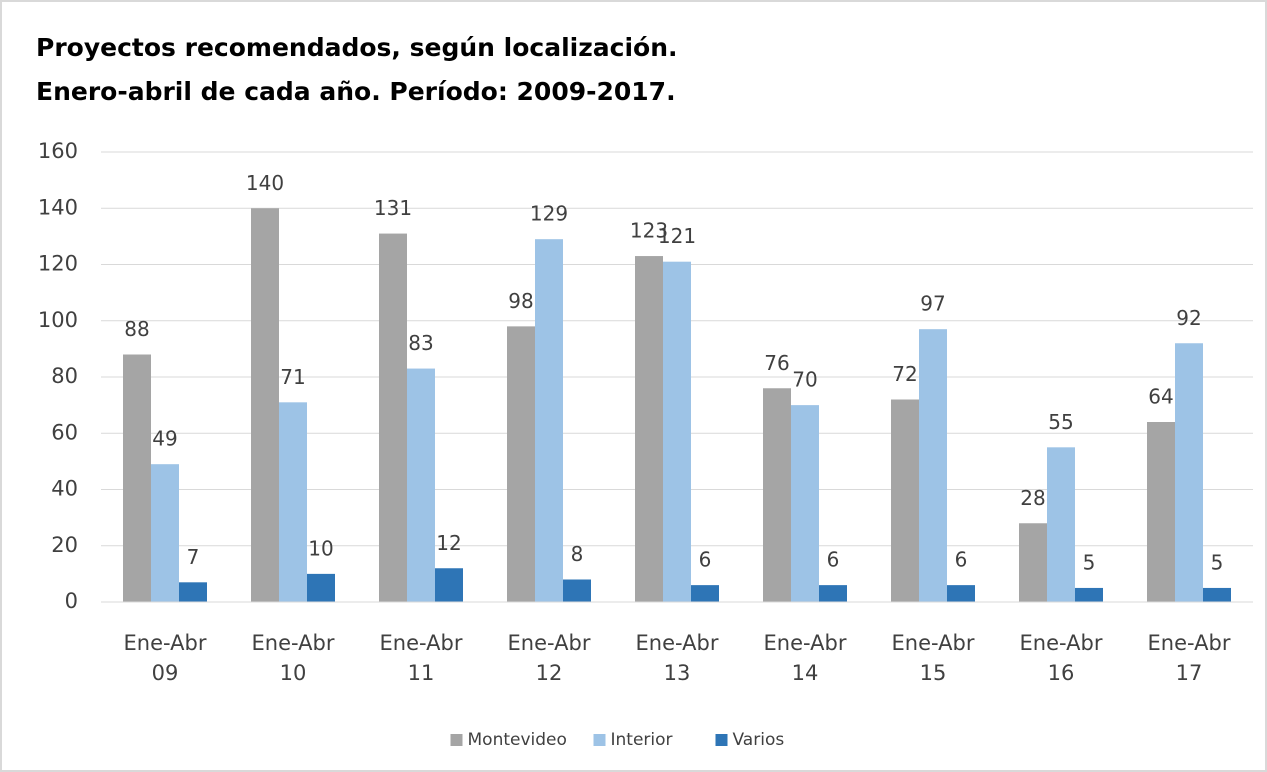 The height and width of the screenshot is (772, 1267). I want to click on x-tick-label: Ene-Abr 16, so click(1061, 658).